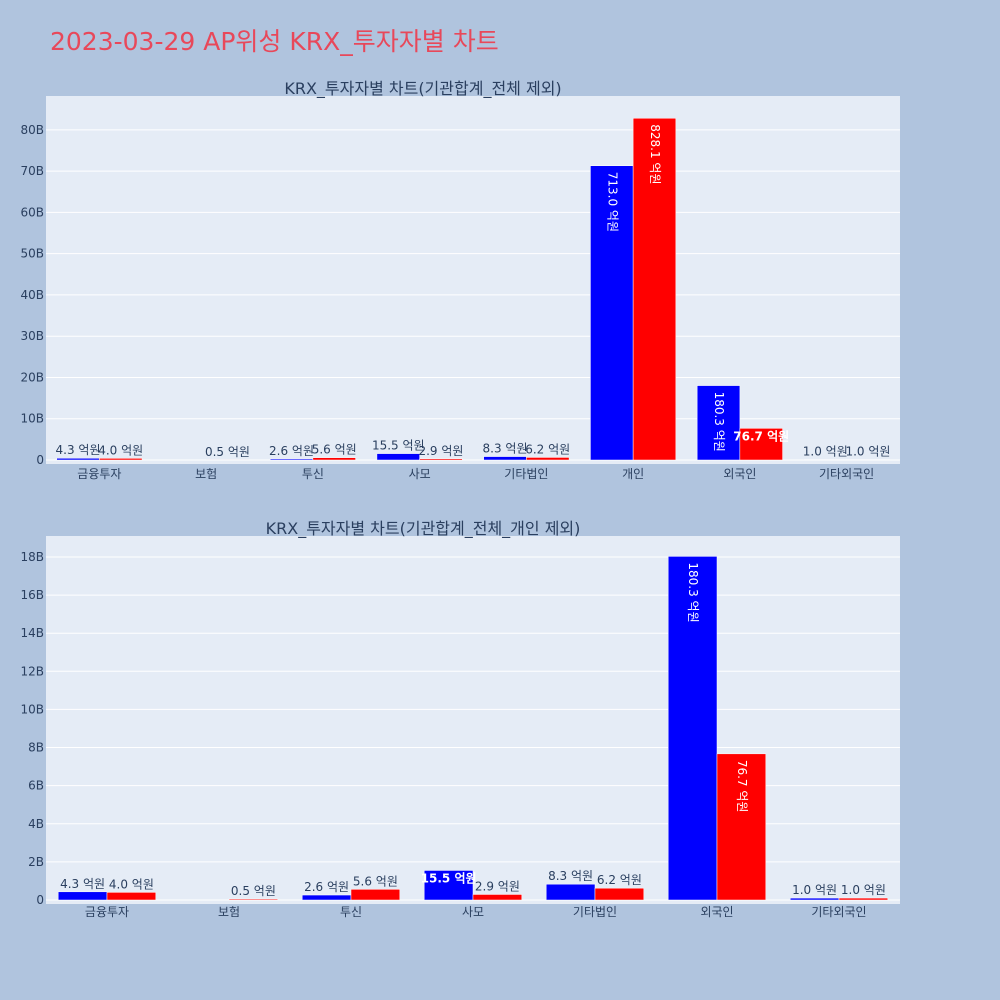  What do you see at coordinates (423, 529) in the screenshot?
I see `chart-title: KRX_투자자별 차트(기관합계_전체_개인 제외)` at bounding box center [423, 529].